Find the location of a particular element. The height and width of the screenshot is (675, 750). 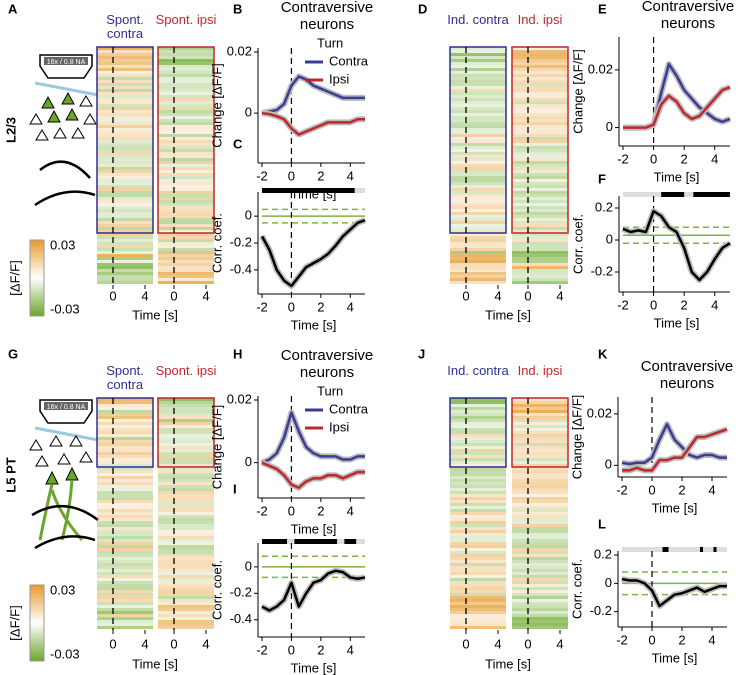

significance-bar is located at coordinates (673, 194).